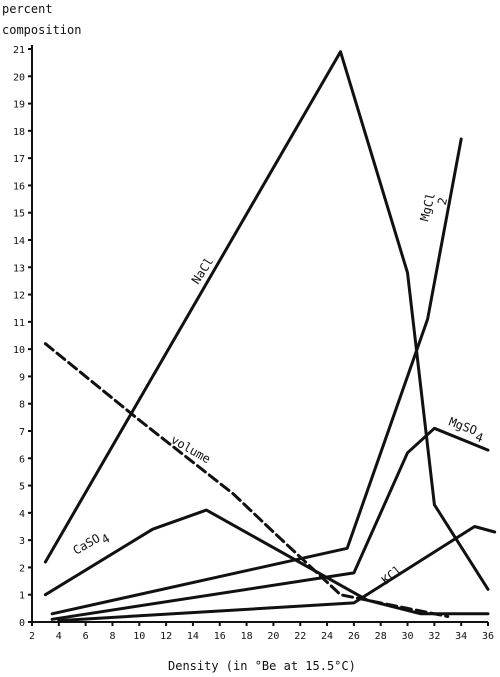 The height and width of the screenshot is (677, 500). Describe the element at coordinates (22, 459) in the screenshot. I see `y-tick-label: 6` at that location.